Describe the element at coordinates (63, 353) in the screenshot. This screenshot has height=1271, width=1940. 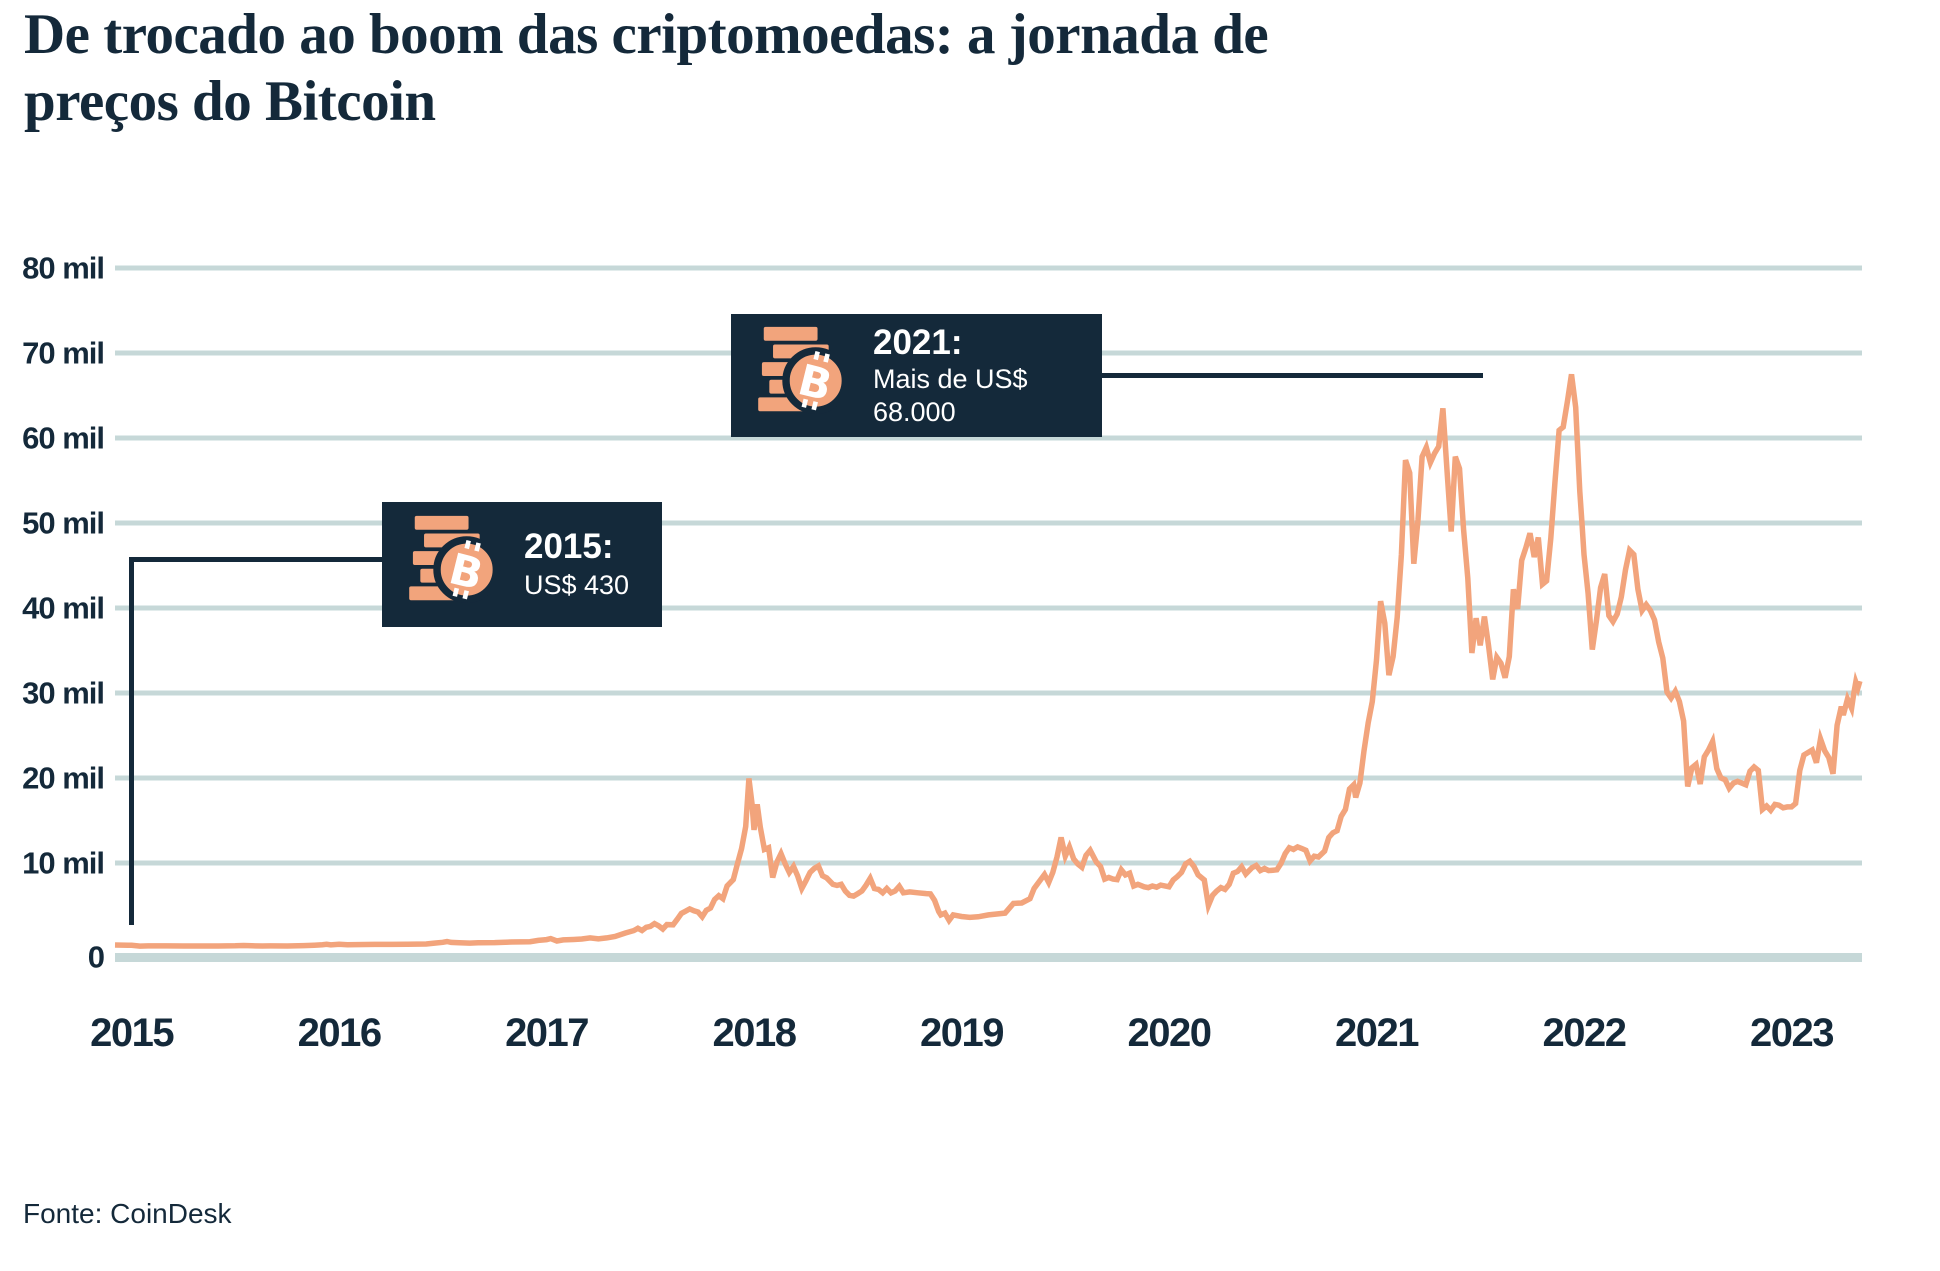
I see `y-tick-label: 70 mil` at that location.